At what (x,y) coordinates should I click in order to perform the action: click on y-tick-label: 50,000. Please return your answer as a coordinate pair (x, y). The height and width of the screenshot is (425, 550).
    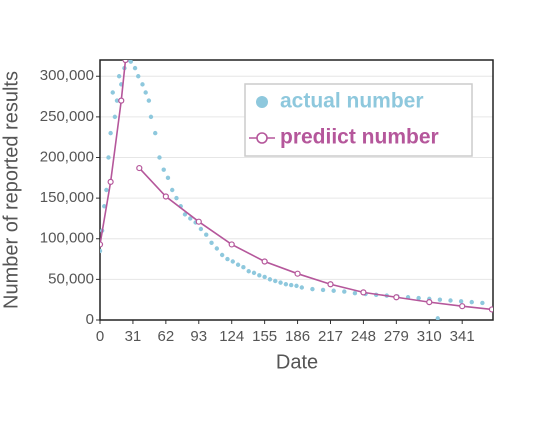
    Looking at the image, I should click on (71, 278).